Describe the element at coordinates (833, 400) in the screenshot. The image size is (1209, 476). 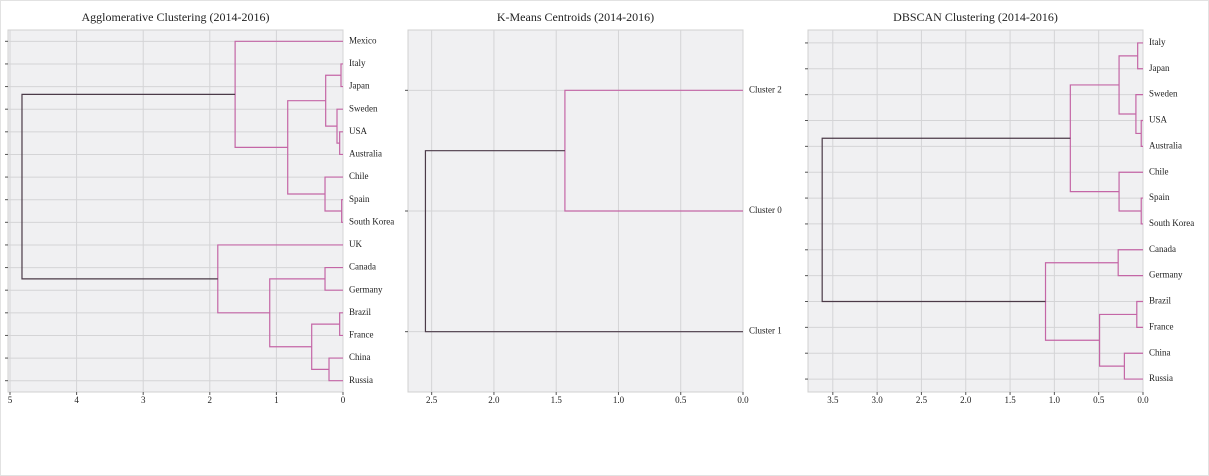
I see `x-tick-label: 3.5` at that location.